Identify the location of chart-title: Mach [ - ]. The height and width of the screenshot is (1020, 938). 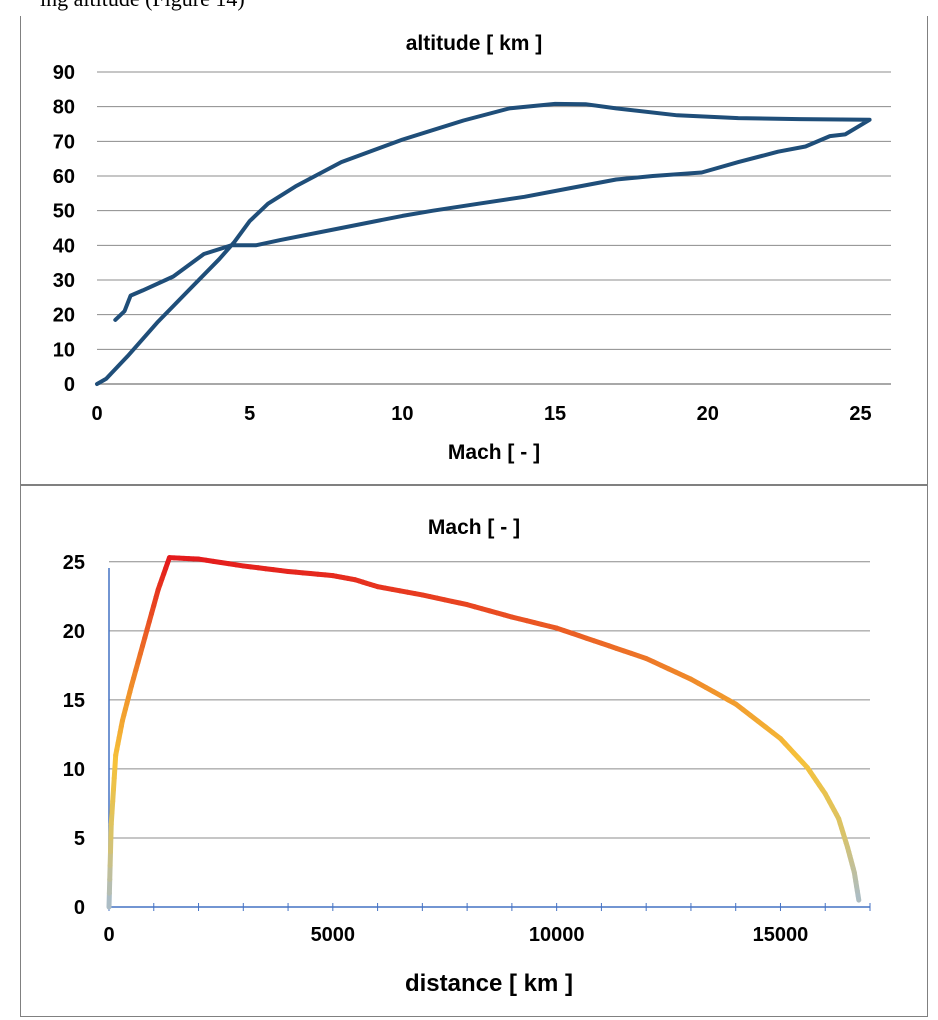
(474, 527).